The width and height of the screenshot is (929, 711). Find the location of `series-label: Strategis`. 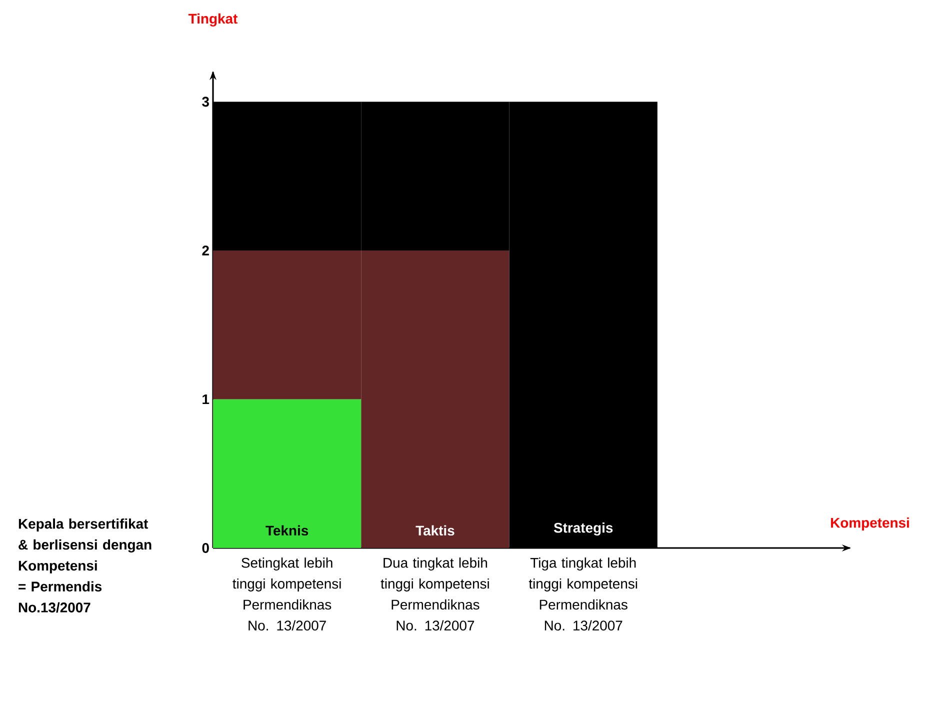

series-label: Strategis is located at coordinates (583, 529).